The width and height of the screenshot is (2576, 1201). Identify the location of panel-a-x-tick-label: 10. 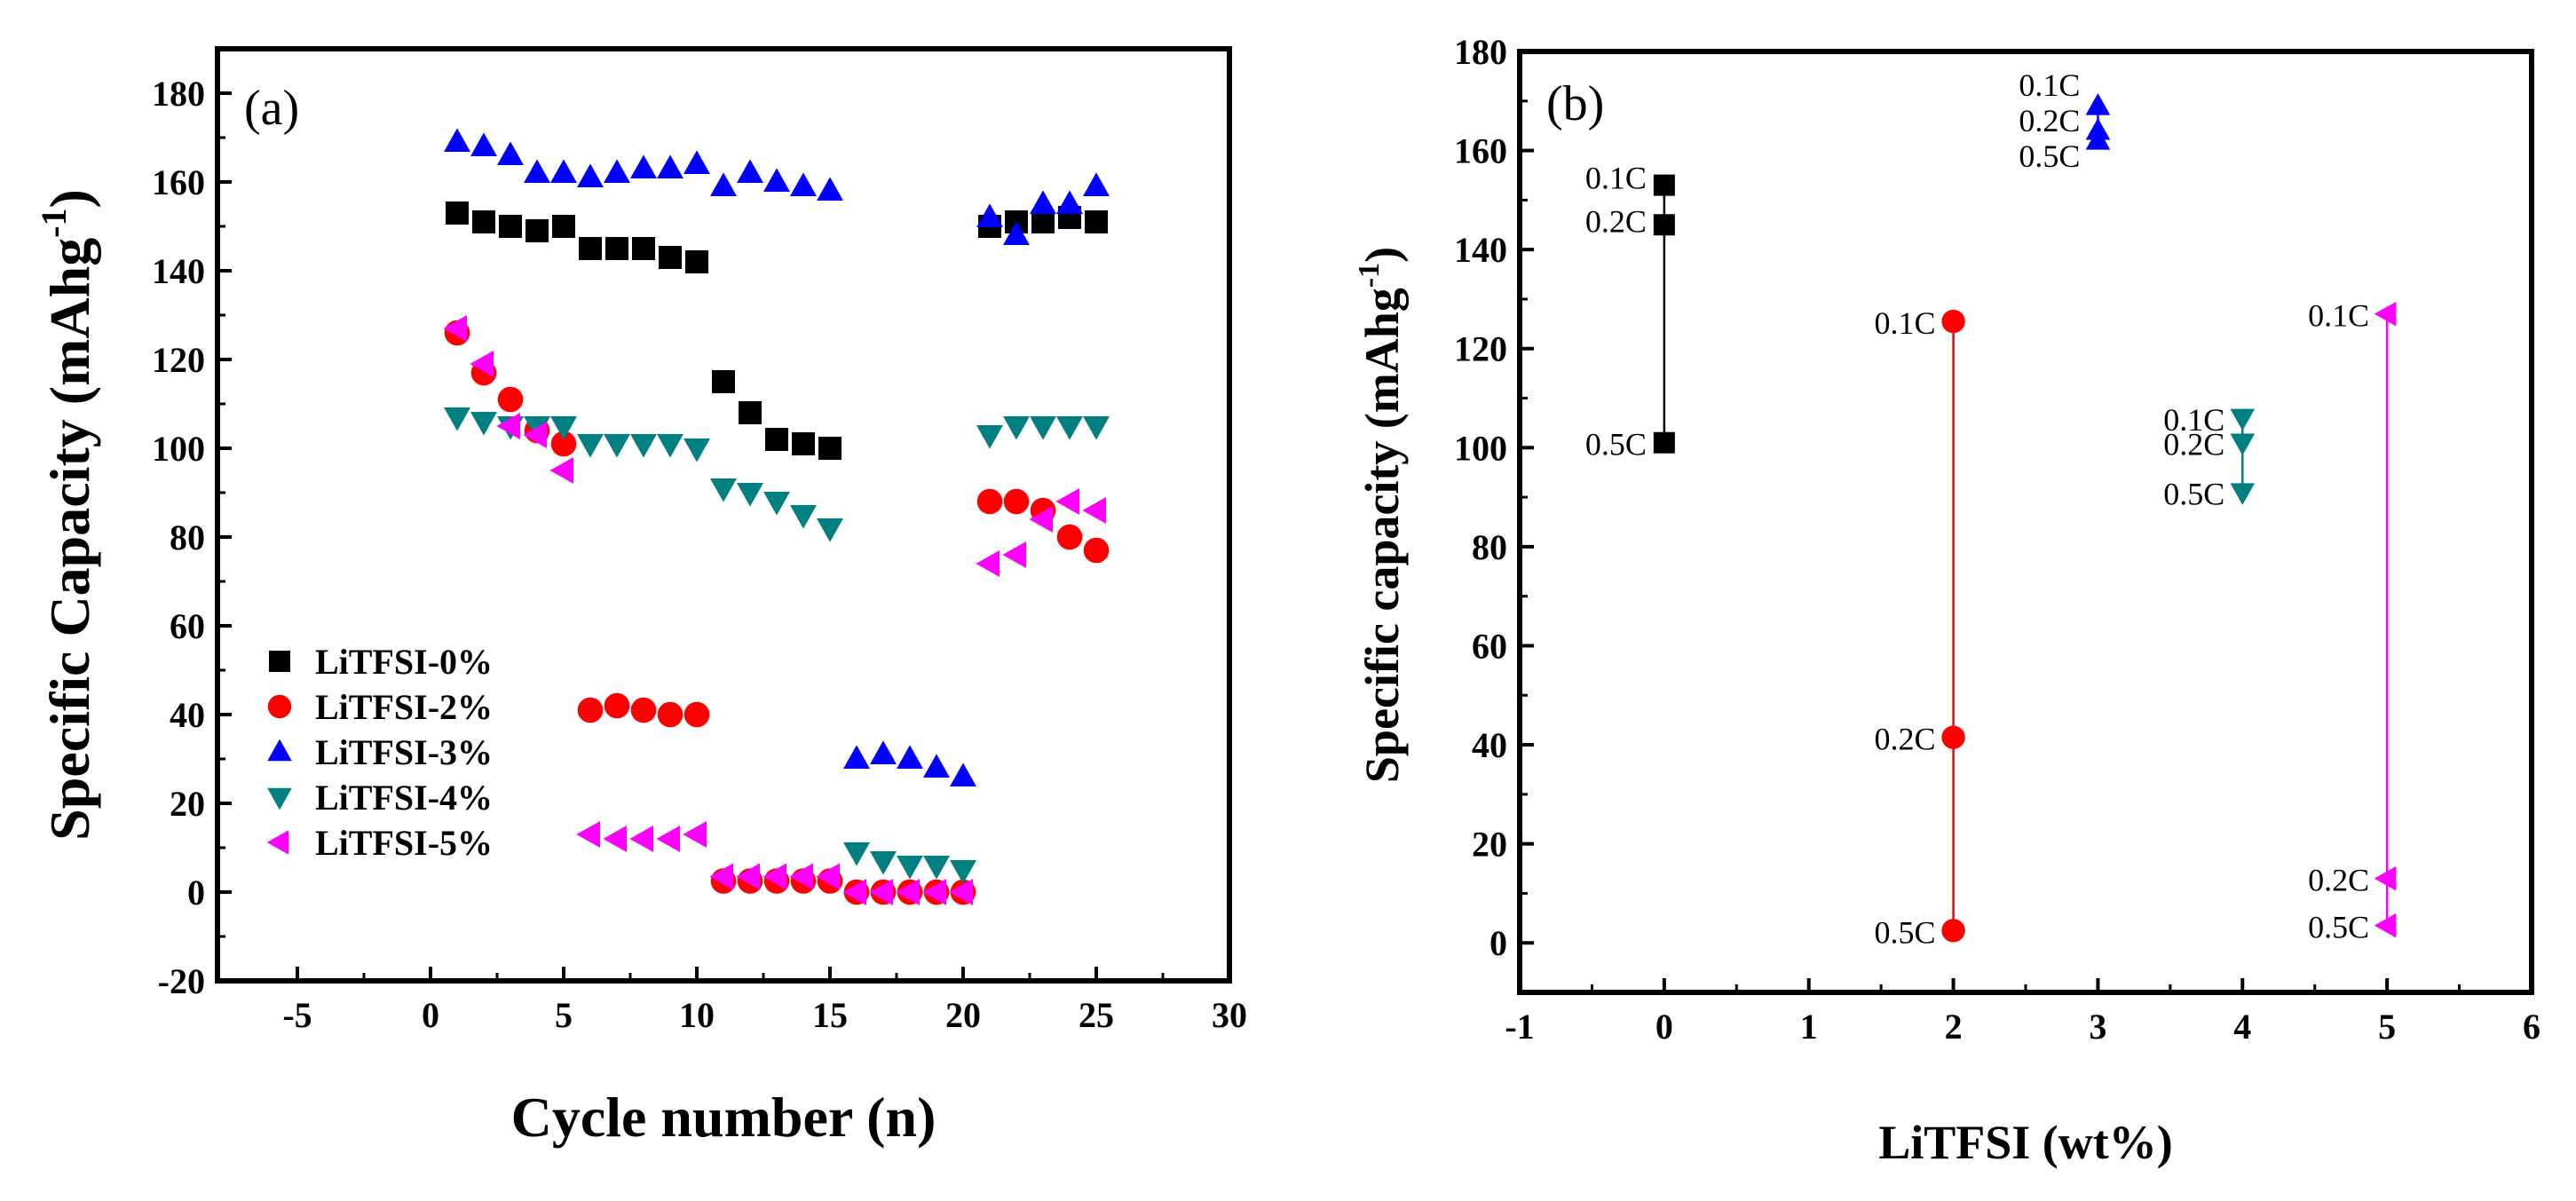
(697, 1015).